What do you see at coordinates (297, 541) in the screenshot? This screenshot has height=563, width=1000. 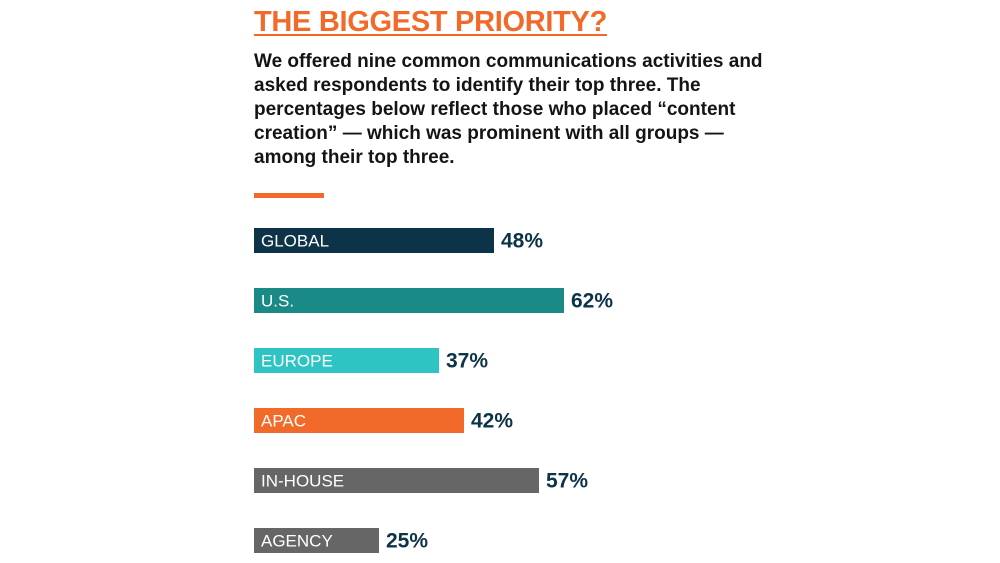 I see `bar-category-label: AGENCY` at bounding box center [297, 541].